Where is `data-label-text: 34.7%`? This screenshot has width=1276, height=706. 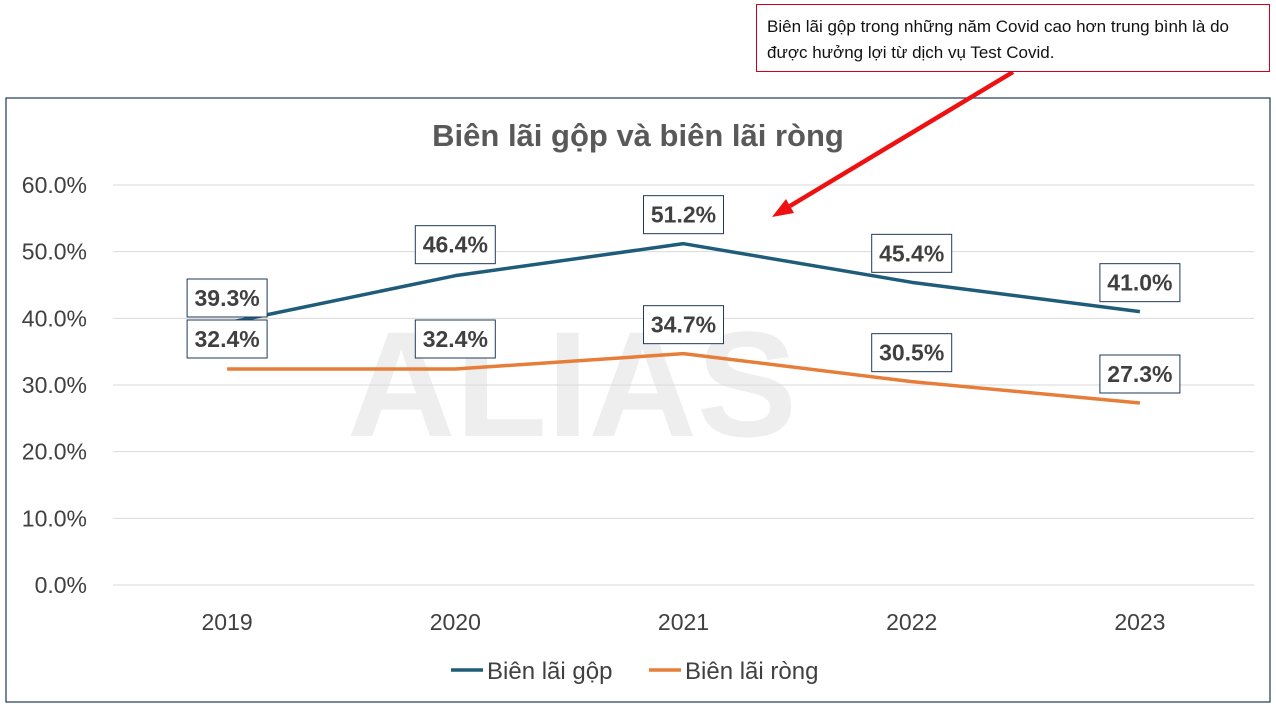 data-label-text: 34.7% is located at coordinates (683, 325).